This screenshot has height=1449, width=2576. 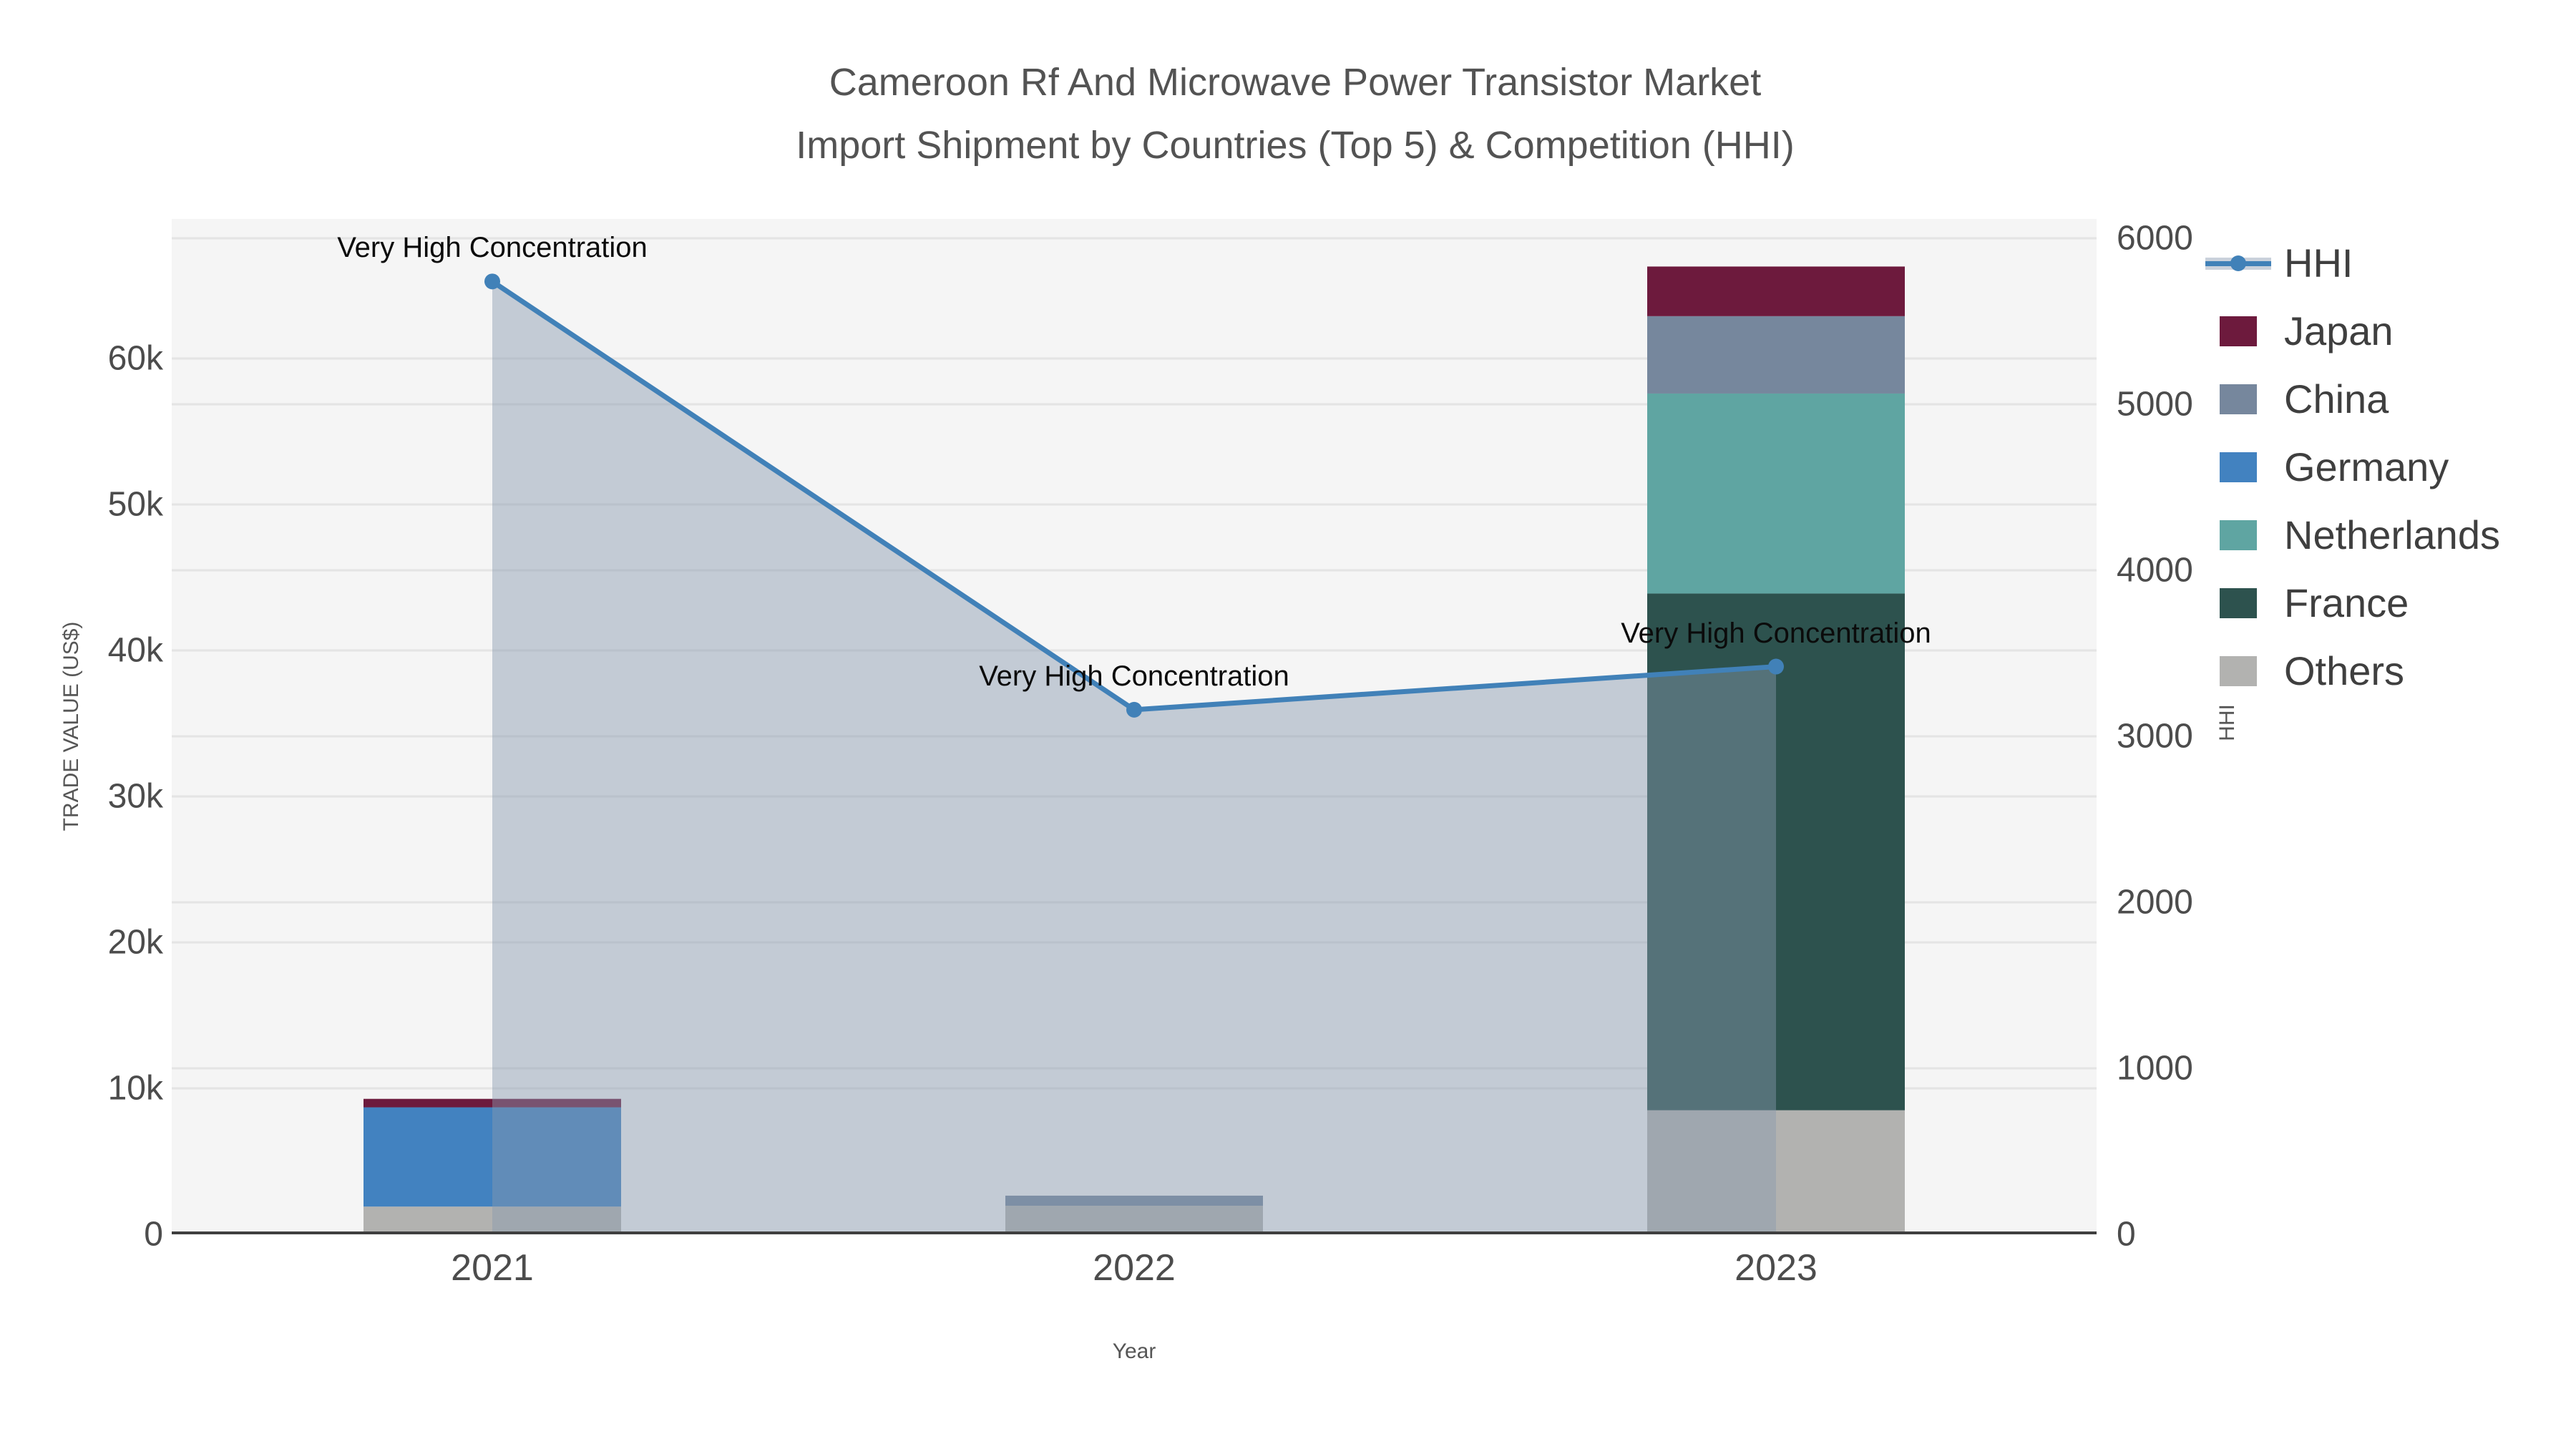 I want to click on hhi-legend-dot, so click(x=2238, y=263).